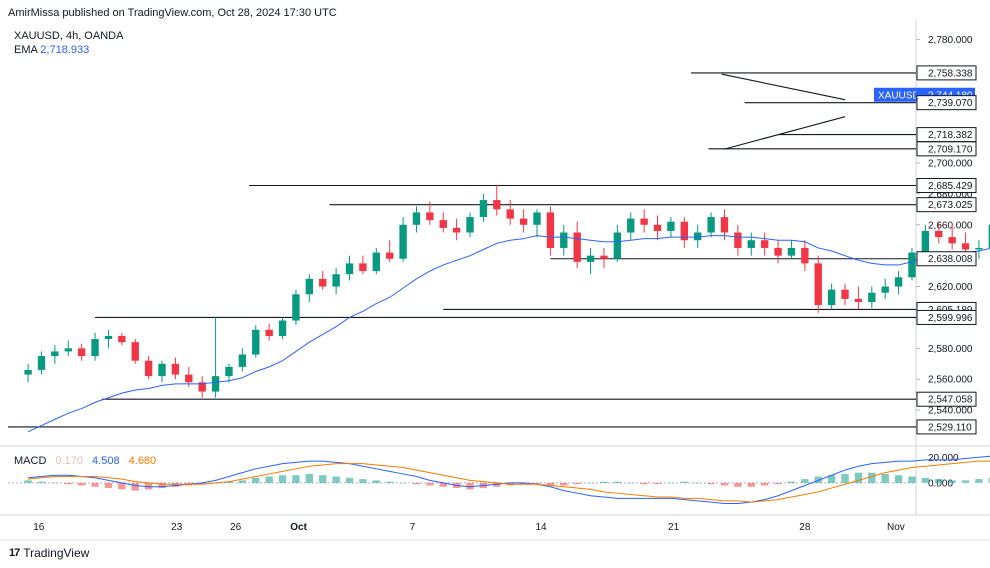 The width and height of the screenshot is (990, 568). Describe the element at coordinates (950, 427) in the screenshot. I see `level-price-label: 2,529.110` at that location.